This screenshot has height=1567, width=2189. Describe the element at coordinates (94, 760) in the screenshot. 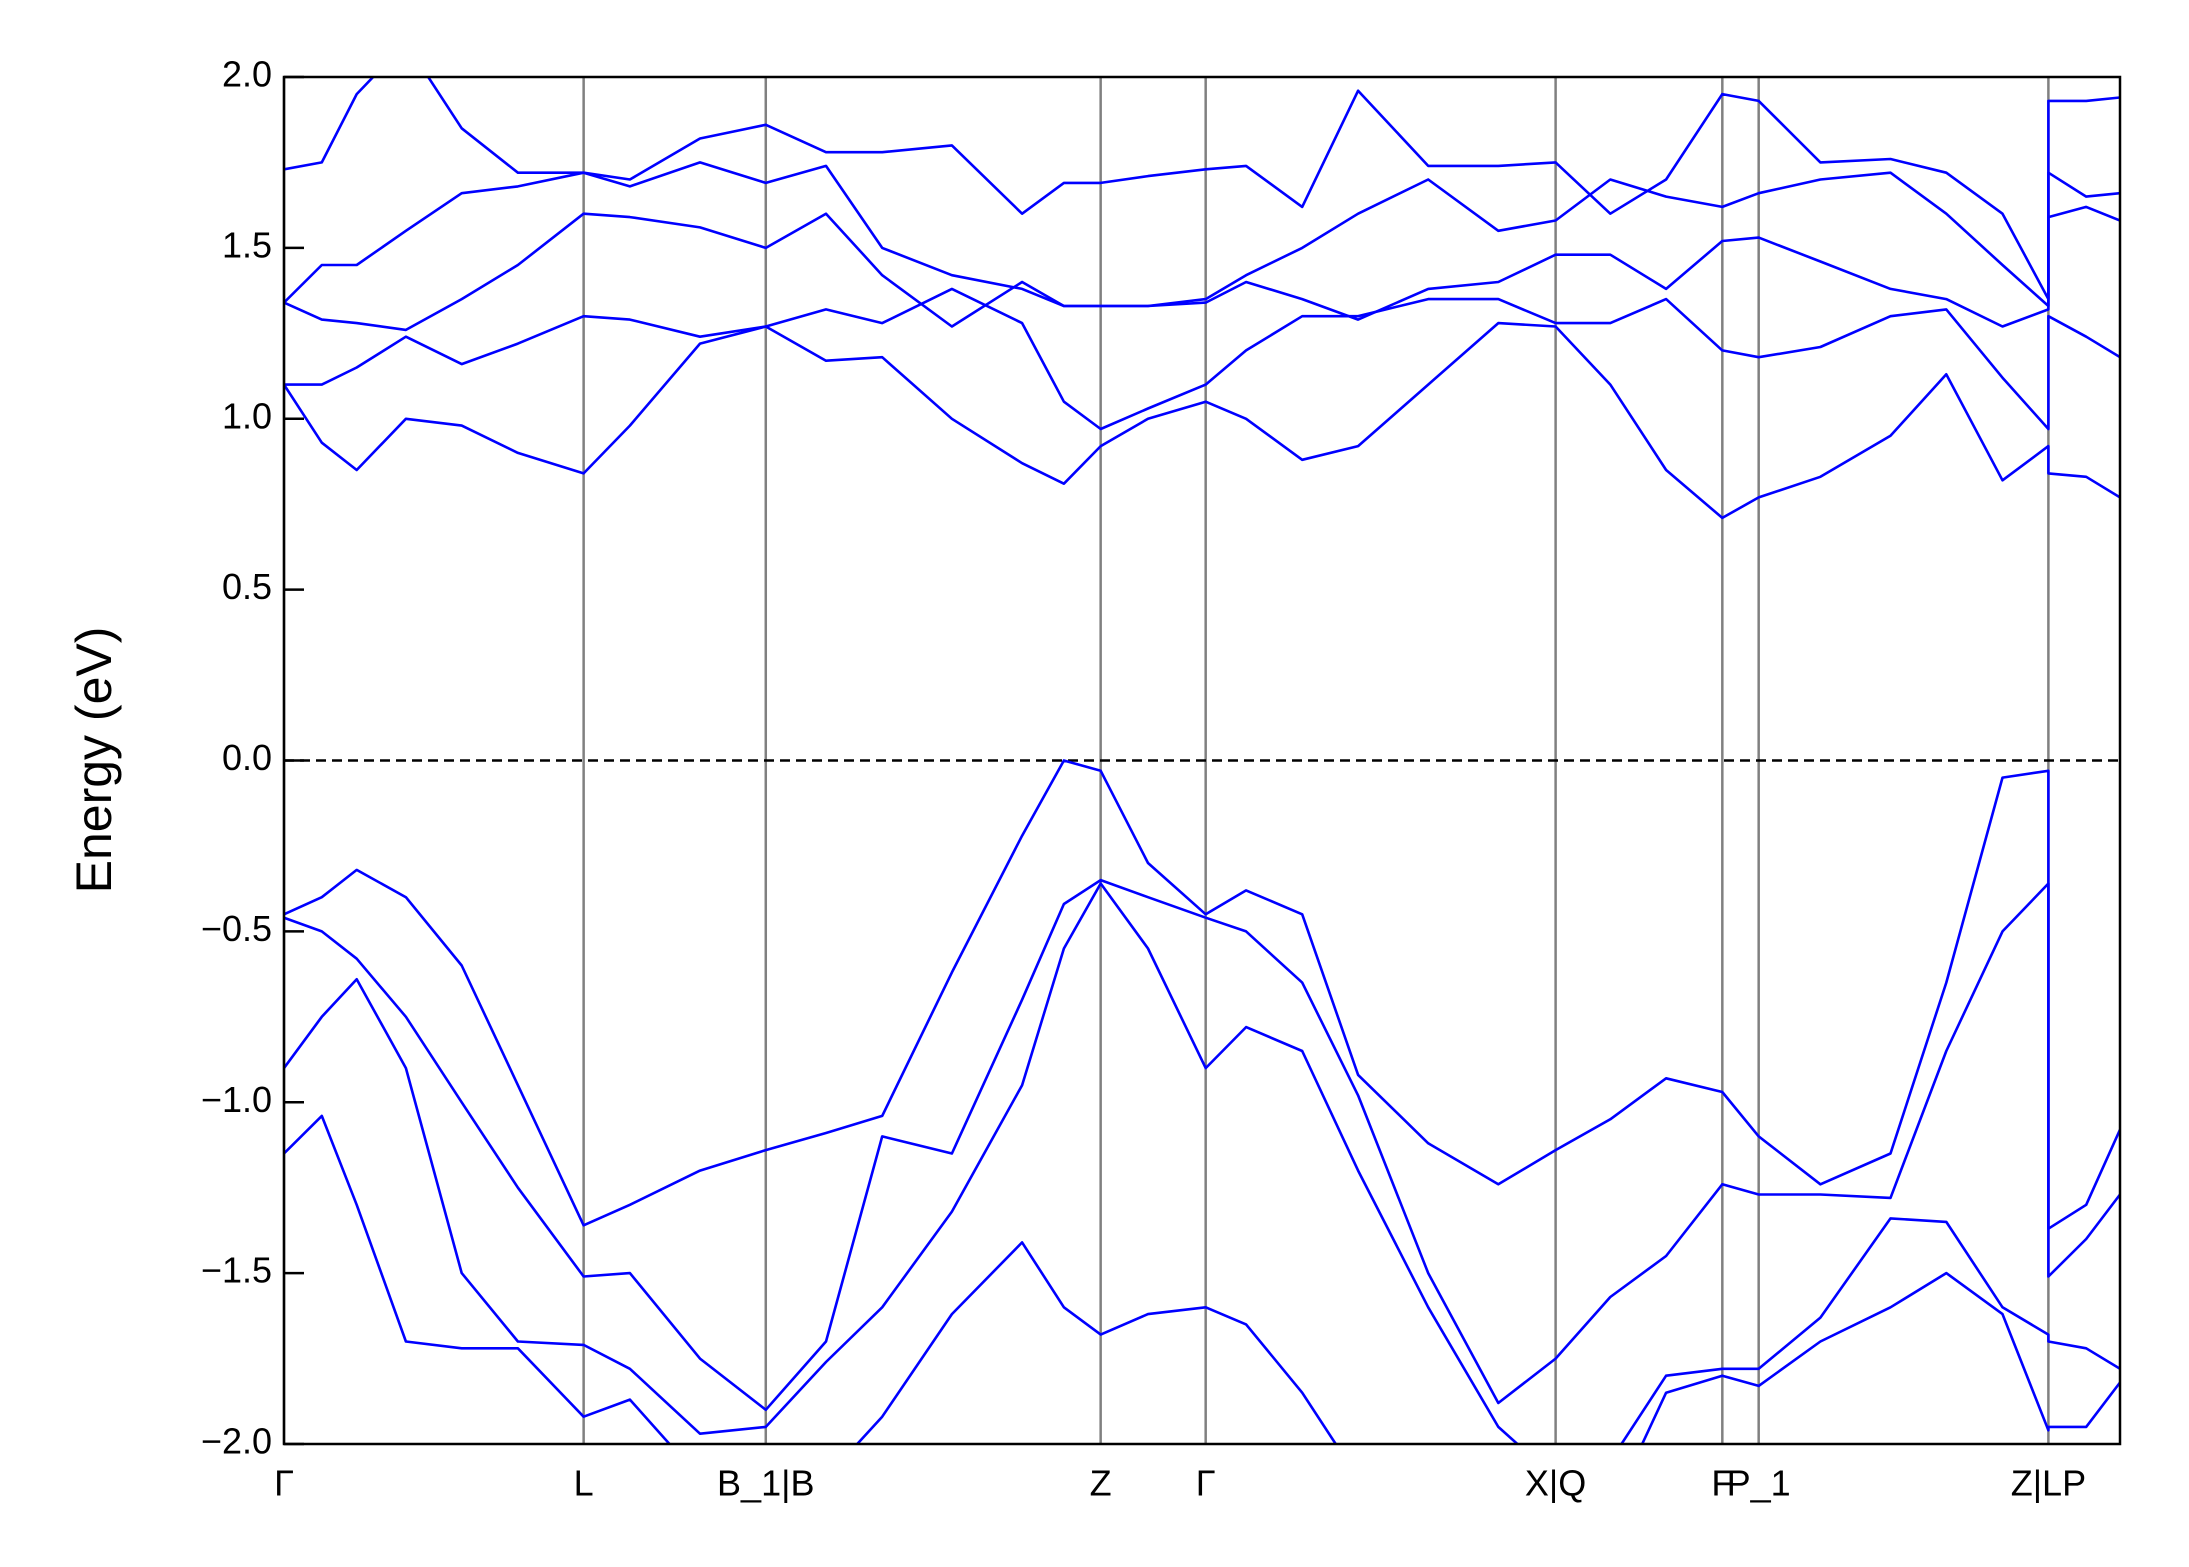

I see `y-axis-label: Energy (eV)` at that location.